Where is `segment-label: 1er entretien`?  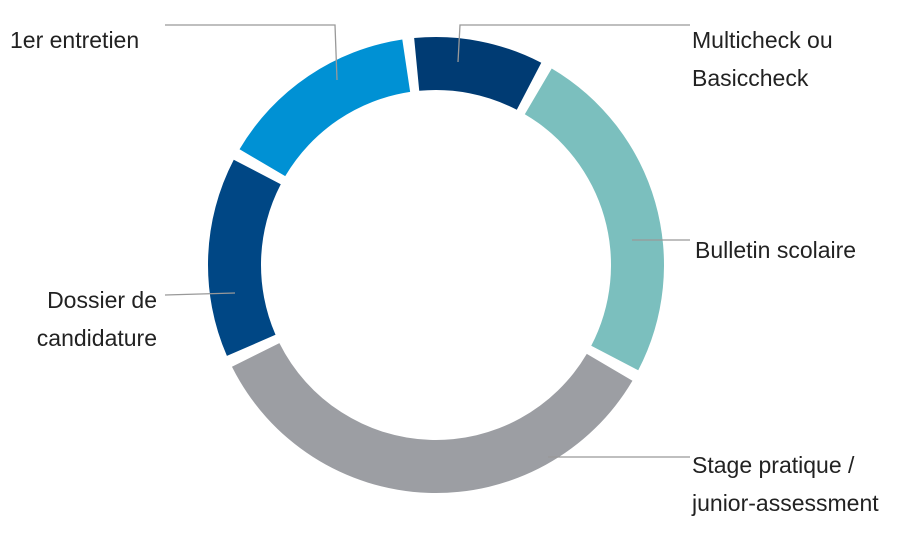 segment-label: 1er entretien is located at coordinates (74, 40).